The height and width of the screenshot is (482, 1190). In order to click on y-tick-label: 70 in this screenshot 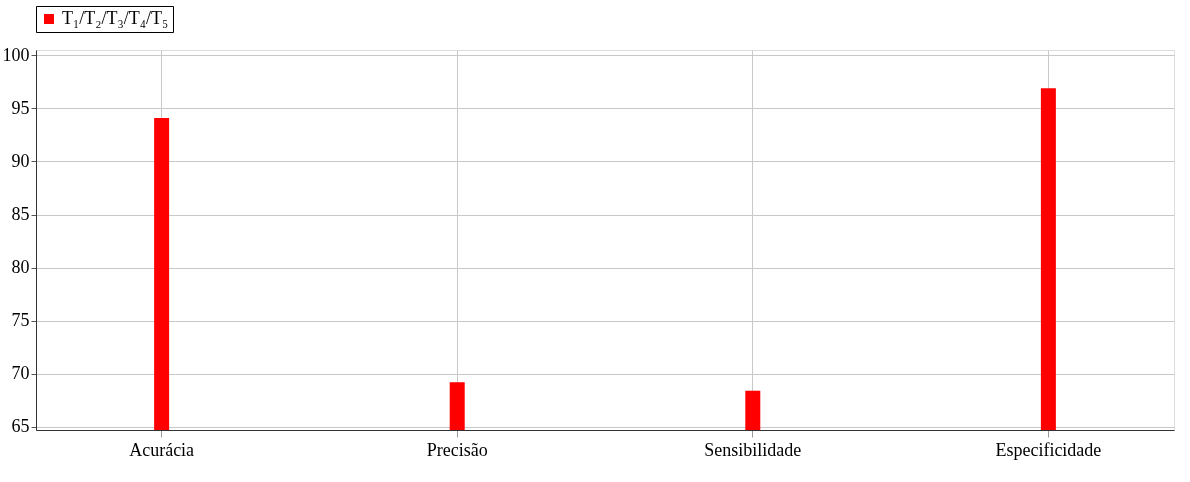, I will do `click(20, 373)`.